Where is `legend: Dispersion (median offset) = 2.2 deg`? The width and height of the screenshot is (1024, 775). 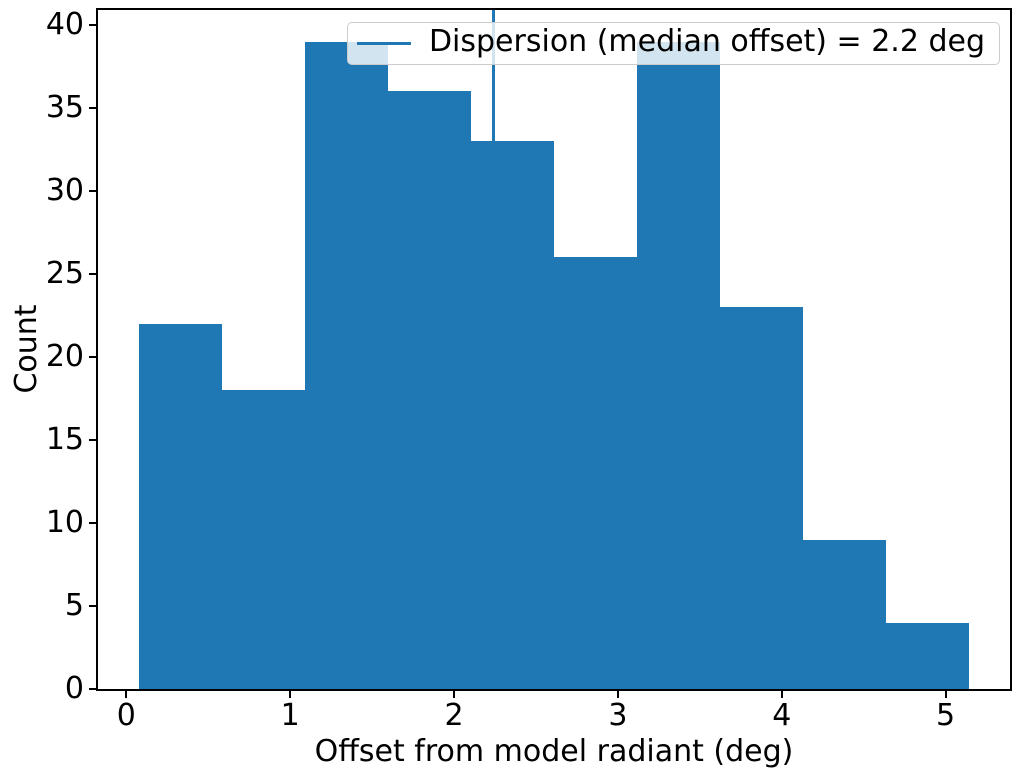
legend: Dispersion (median offset) = 2.2 deg is located at coordinates (673, 43).